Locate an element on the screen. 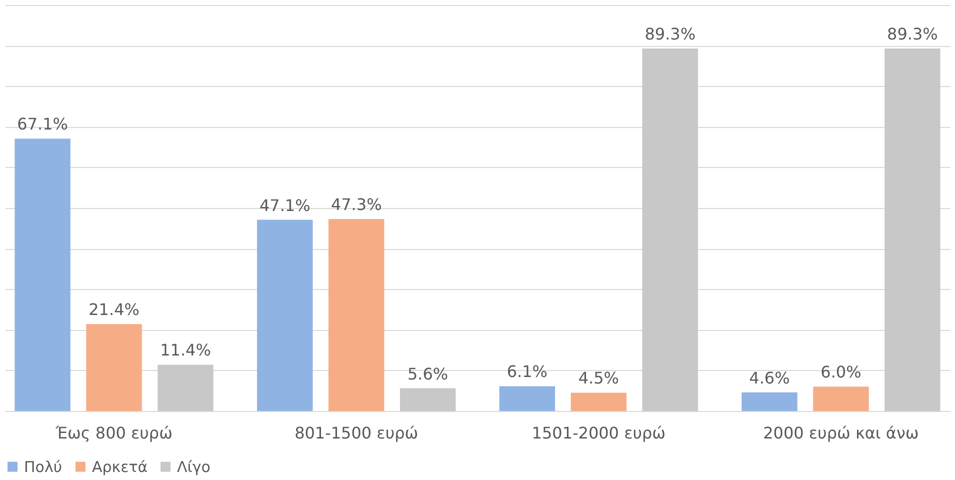 The height and width of the screenshot is (480, 955). data-label: 11.4% is located at coordinates (185, 350).